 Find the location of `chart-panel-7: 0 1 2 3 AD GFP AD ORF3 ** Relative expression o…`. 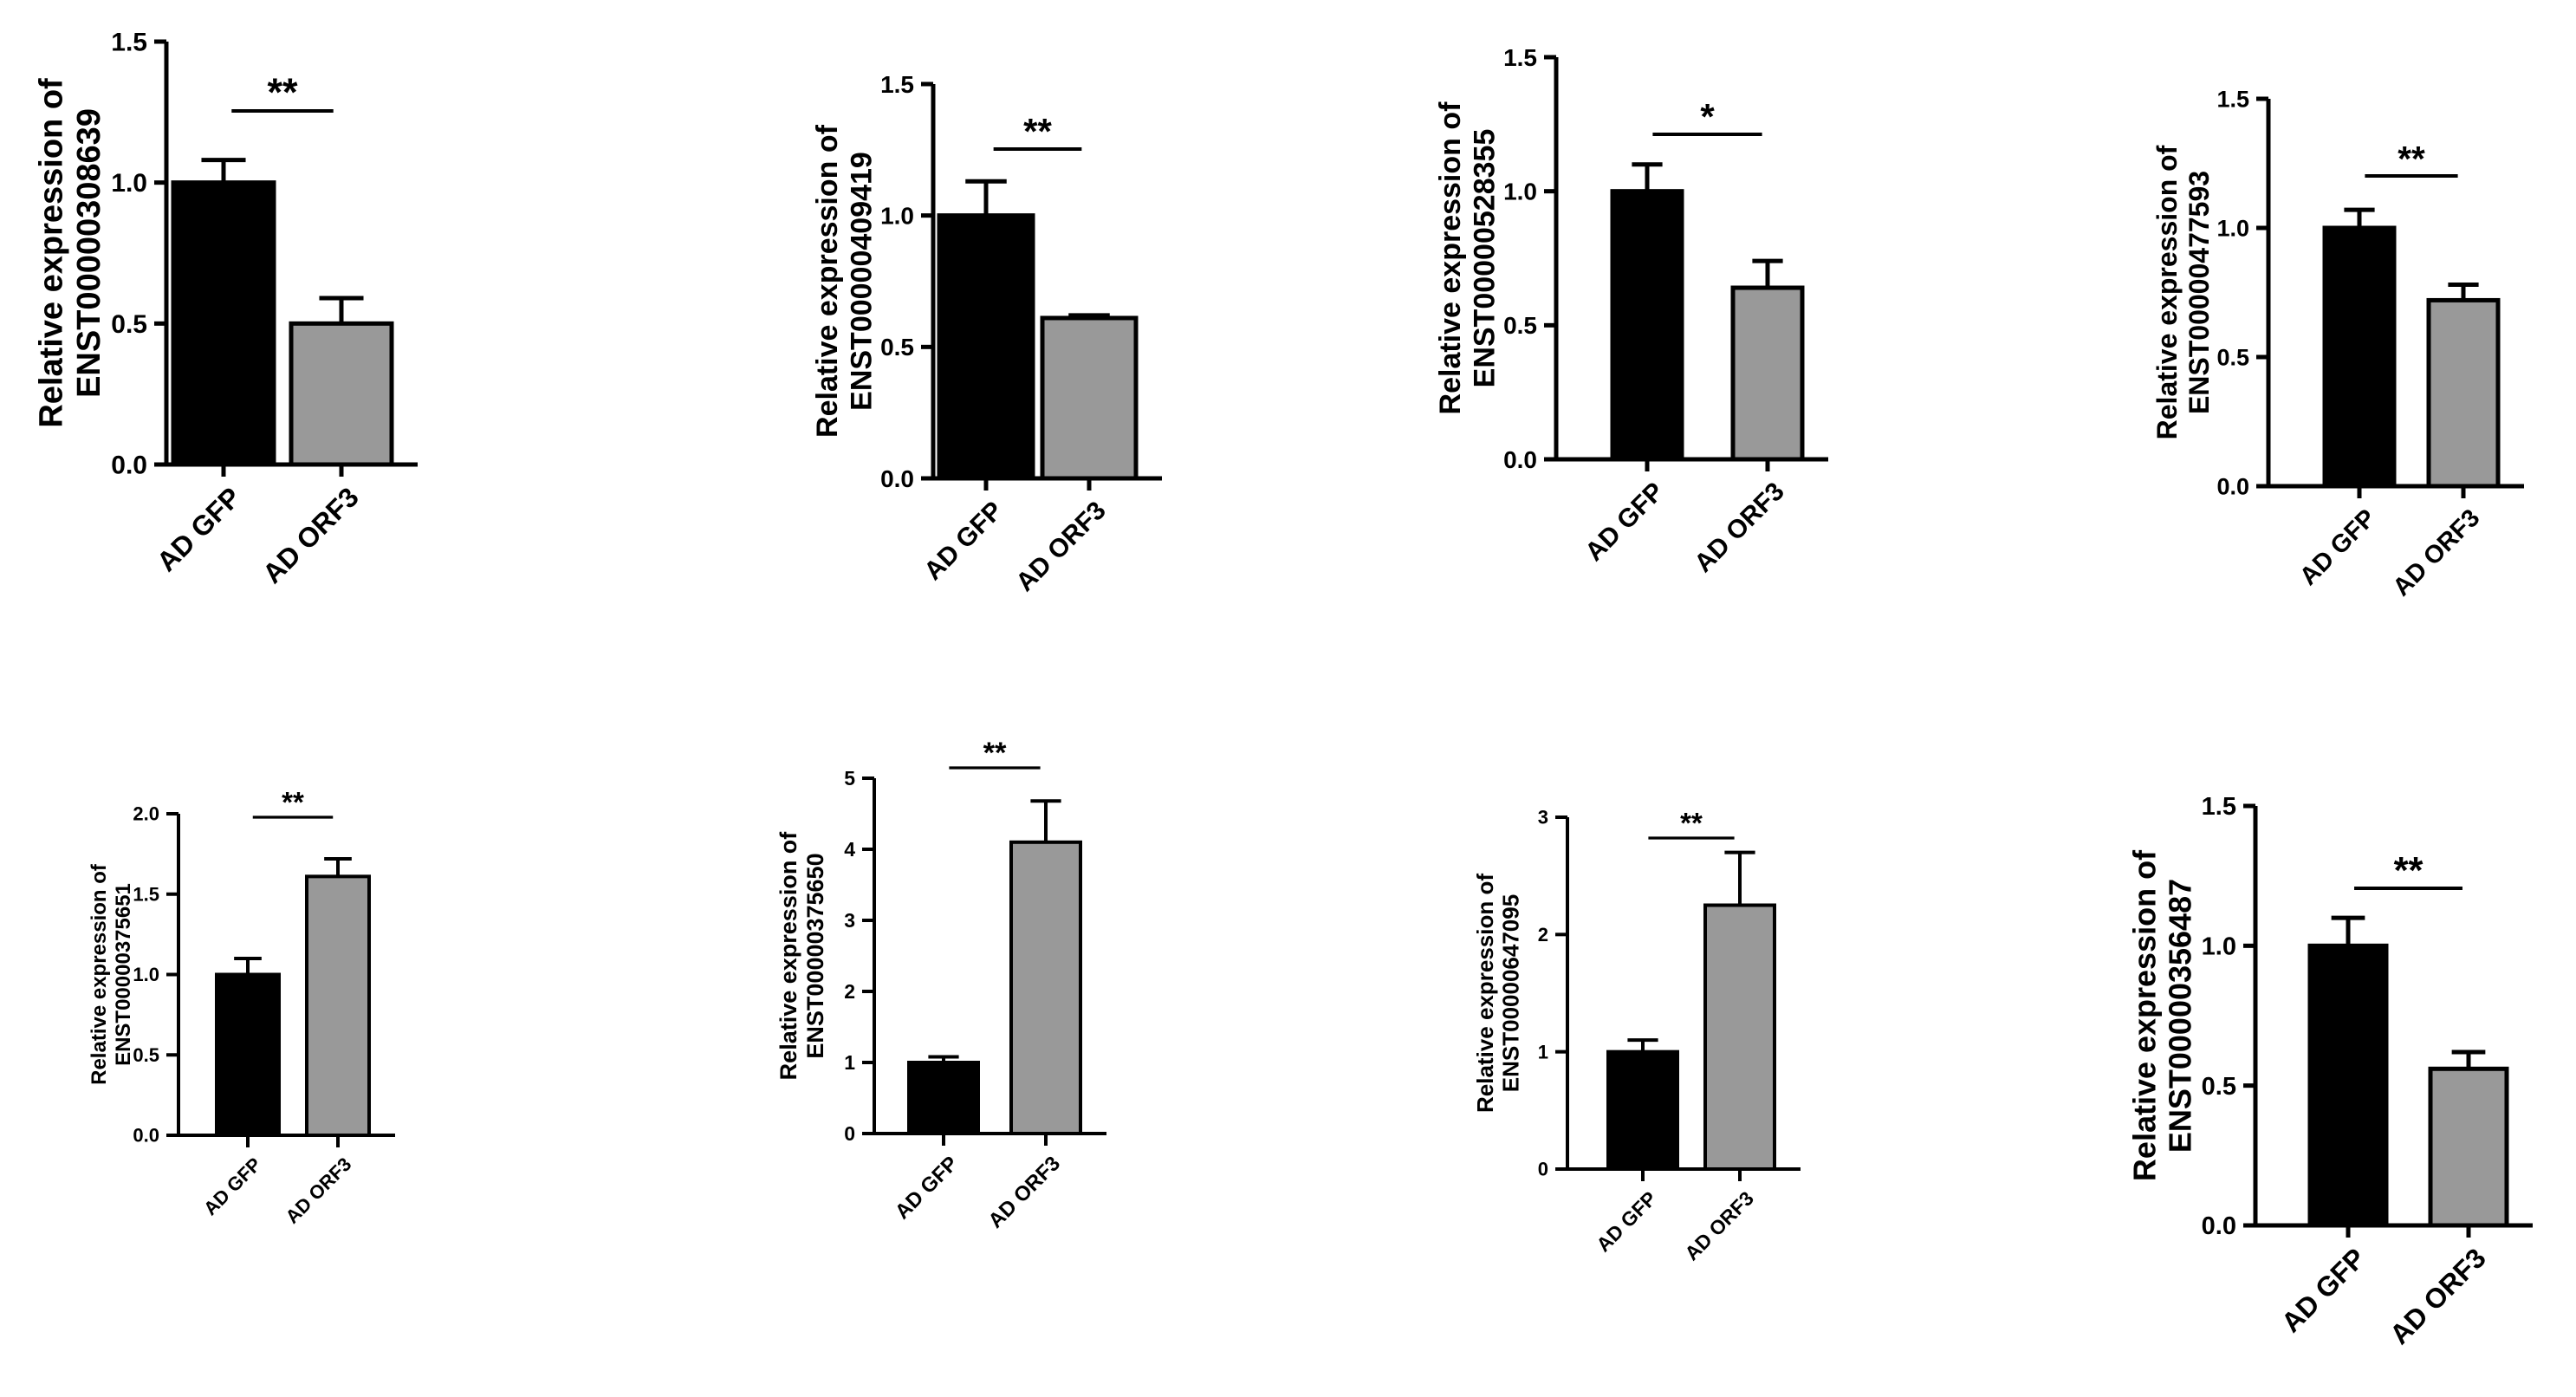

chart-panel-7: 0 1 2 3 AD GFP AD ORF3 ** Relative expression o… is located at coordinates (1637, 1036).